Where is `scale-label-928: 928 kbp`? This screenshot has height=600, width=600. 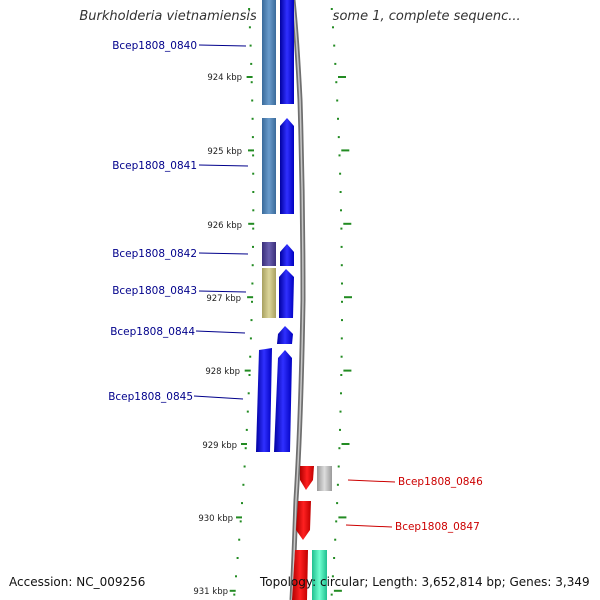 scale-label-928: 928 kbp is located at coordinates (222, 372).